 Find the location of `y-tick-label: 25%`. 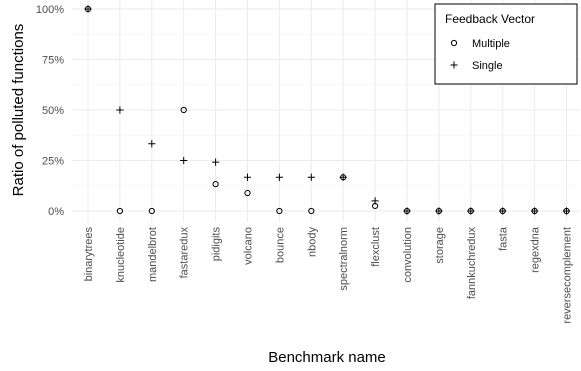

y-tick-label: 25% is located at coordinates (53, 162).